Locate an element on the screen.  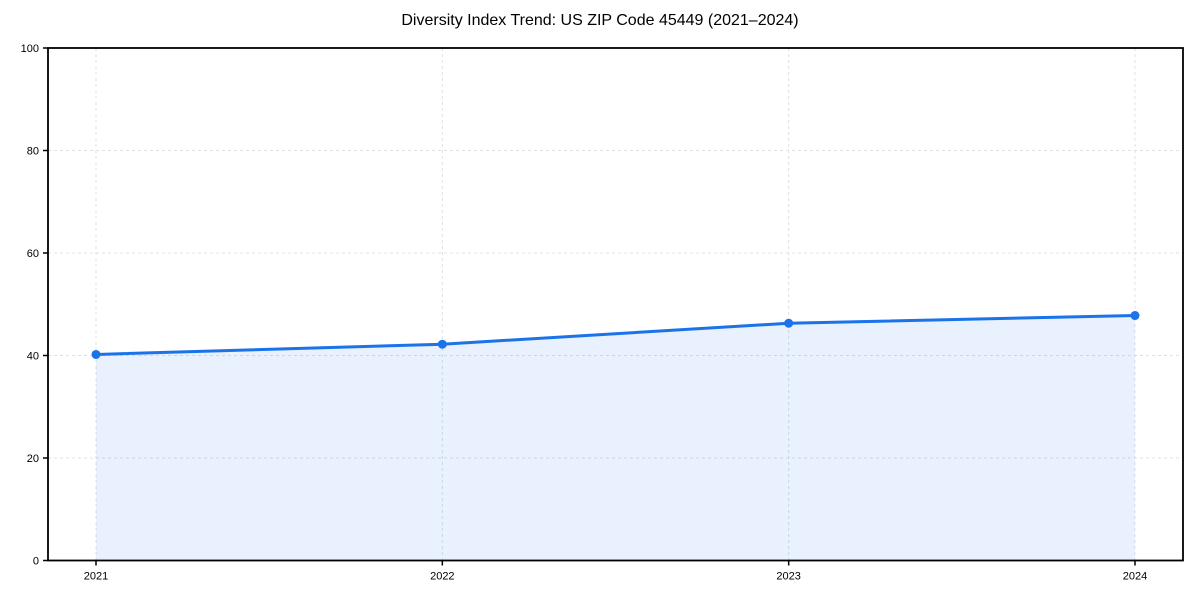
x-axis-tick-label: 2024 is located at coordinates (1135, 577).